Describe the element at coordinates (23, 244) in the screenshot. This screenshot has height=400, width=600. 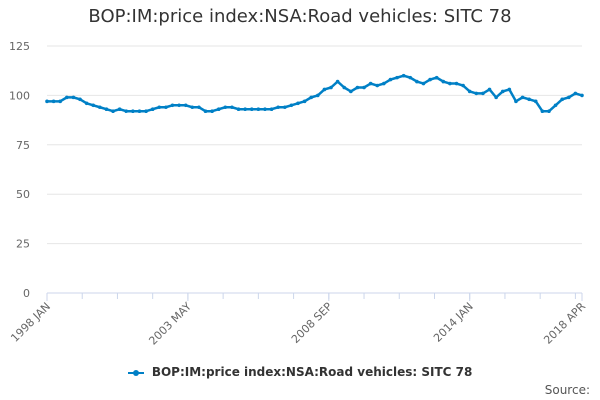
I see `y-tick-label: 25` at that location.